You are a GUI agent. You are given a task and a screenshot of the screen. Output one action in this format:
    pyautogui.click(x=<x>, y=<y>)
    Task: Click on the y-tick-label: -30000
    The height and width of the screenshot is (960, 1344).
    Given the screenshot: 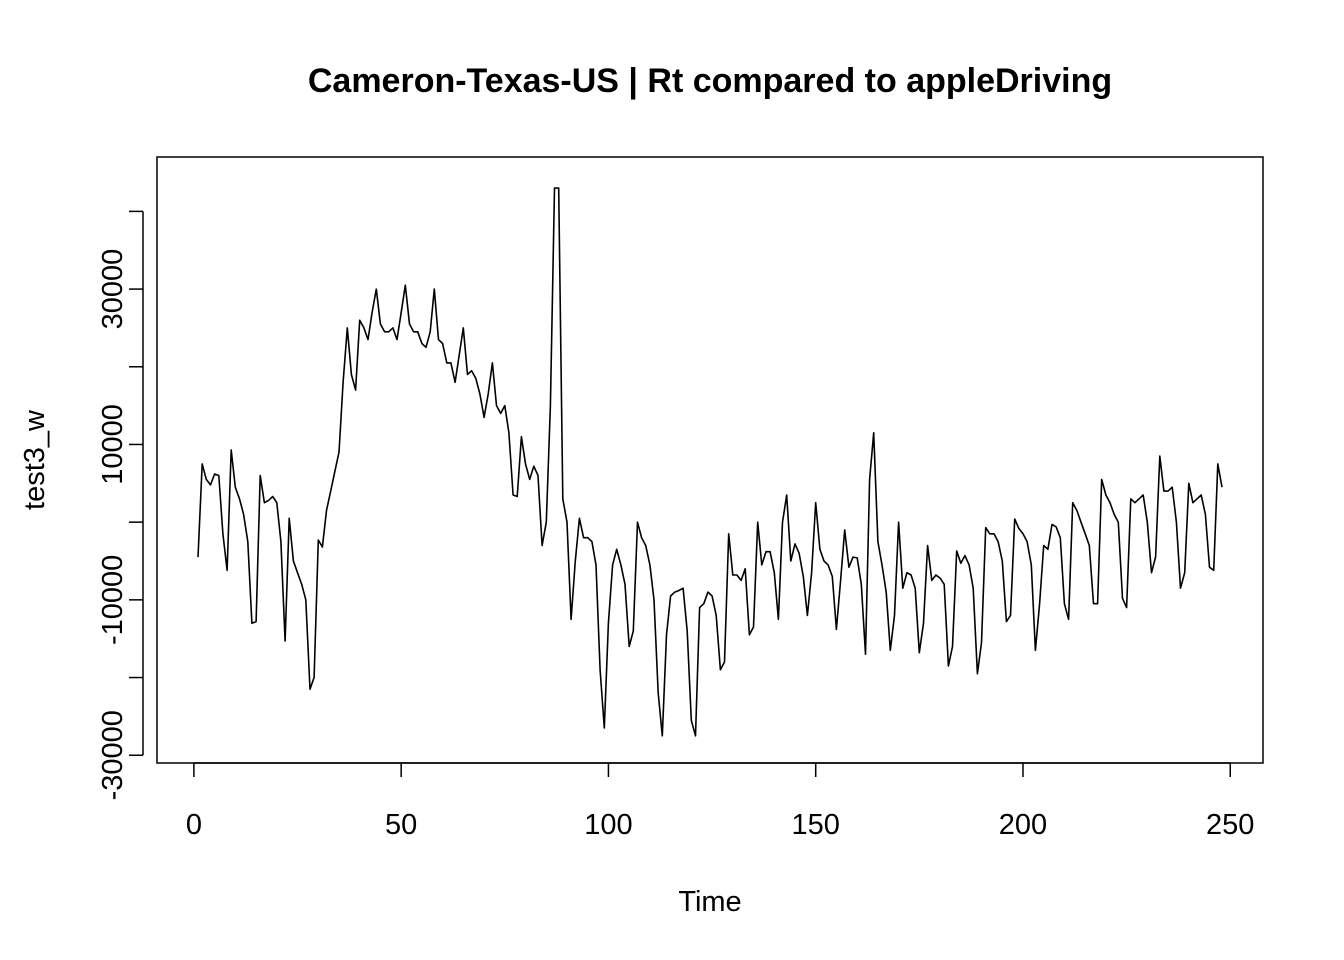 What is the action you would take?
    pyautogui.click(x=113, y=755)
    